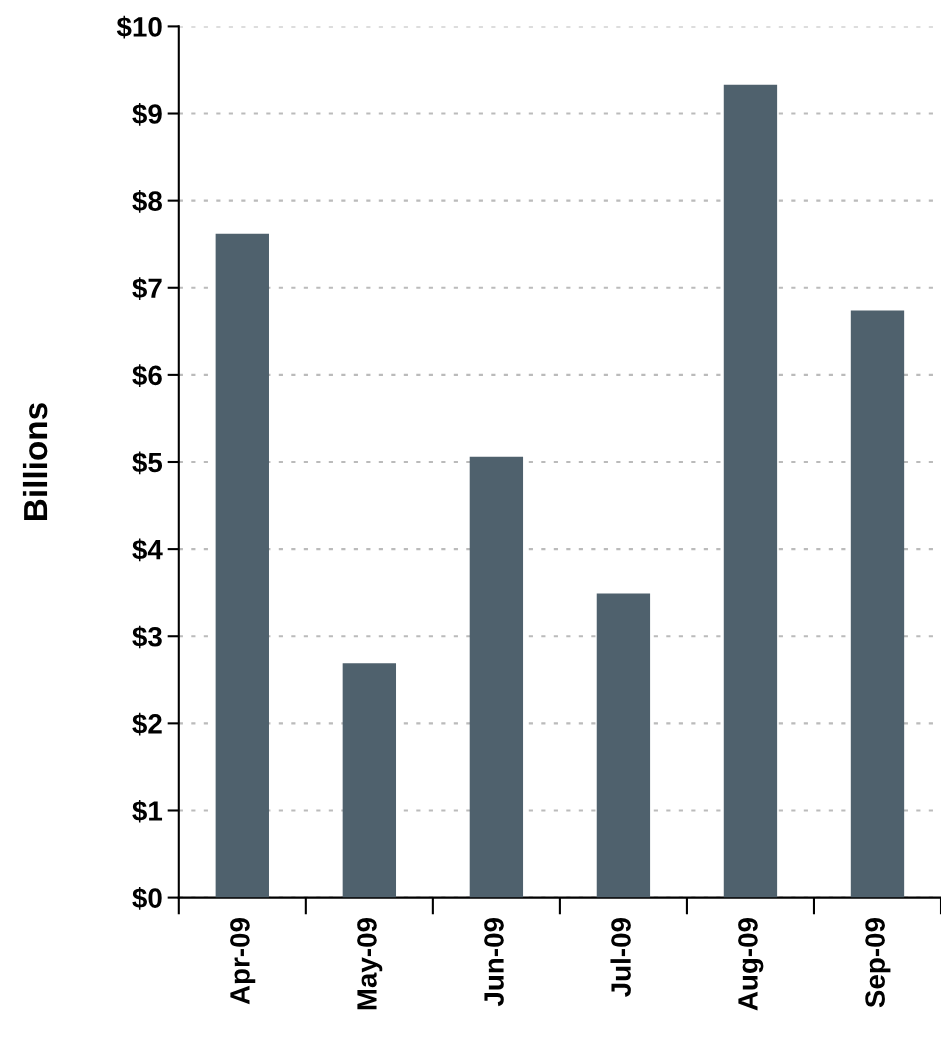  I want to click on y-tick-label: $7, so click(147, 288).